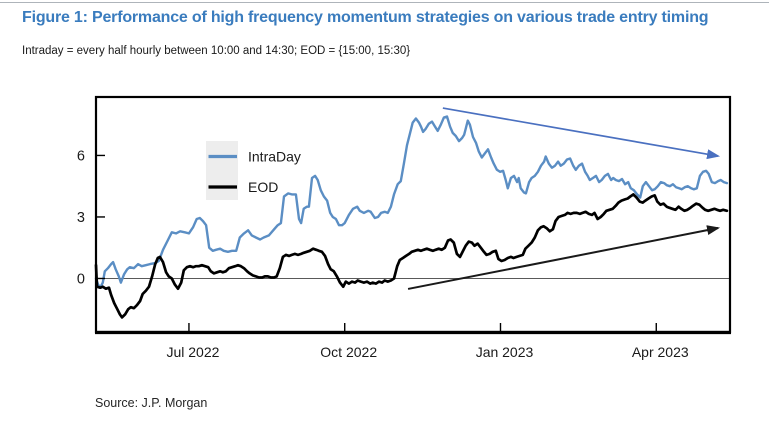 This screenshot has width=769, height=433. I want to click on top-divider, so click(384, 2).